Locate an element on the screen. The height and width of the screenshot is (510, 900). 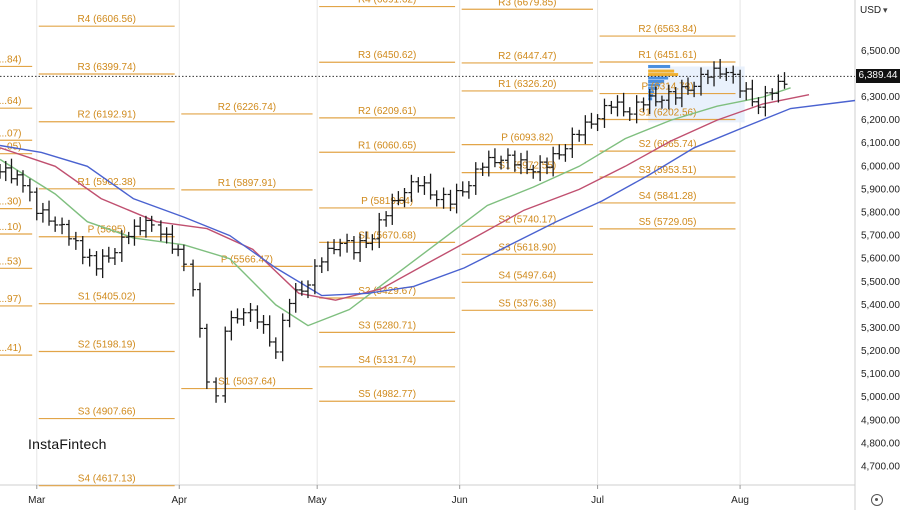
pivot-label: P (5819.64) is located at coordinates (387, 201).